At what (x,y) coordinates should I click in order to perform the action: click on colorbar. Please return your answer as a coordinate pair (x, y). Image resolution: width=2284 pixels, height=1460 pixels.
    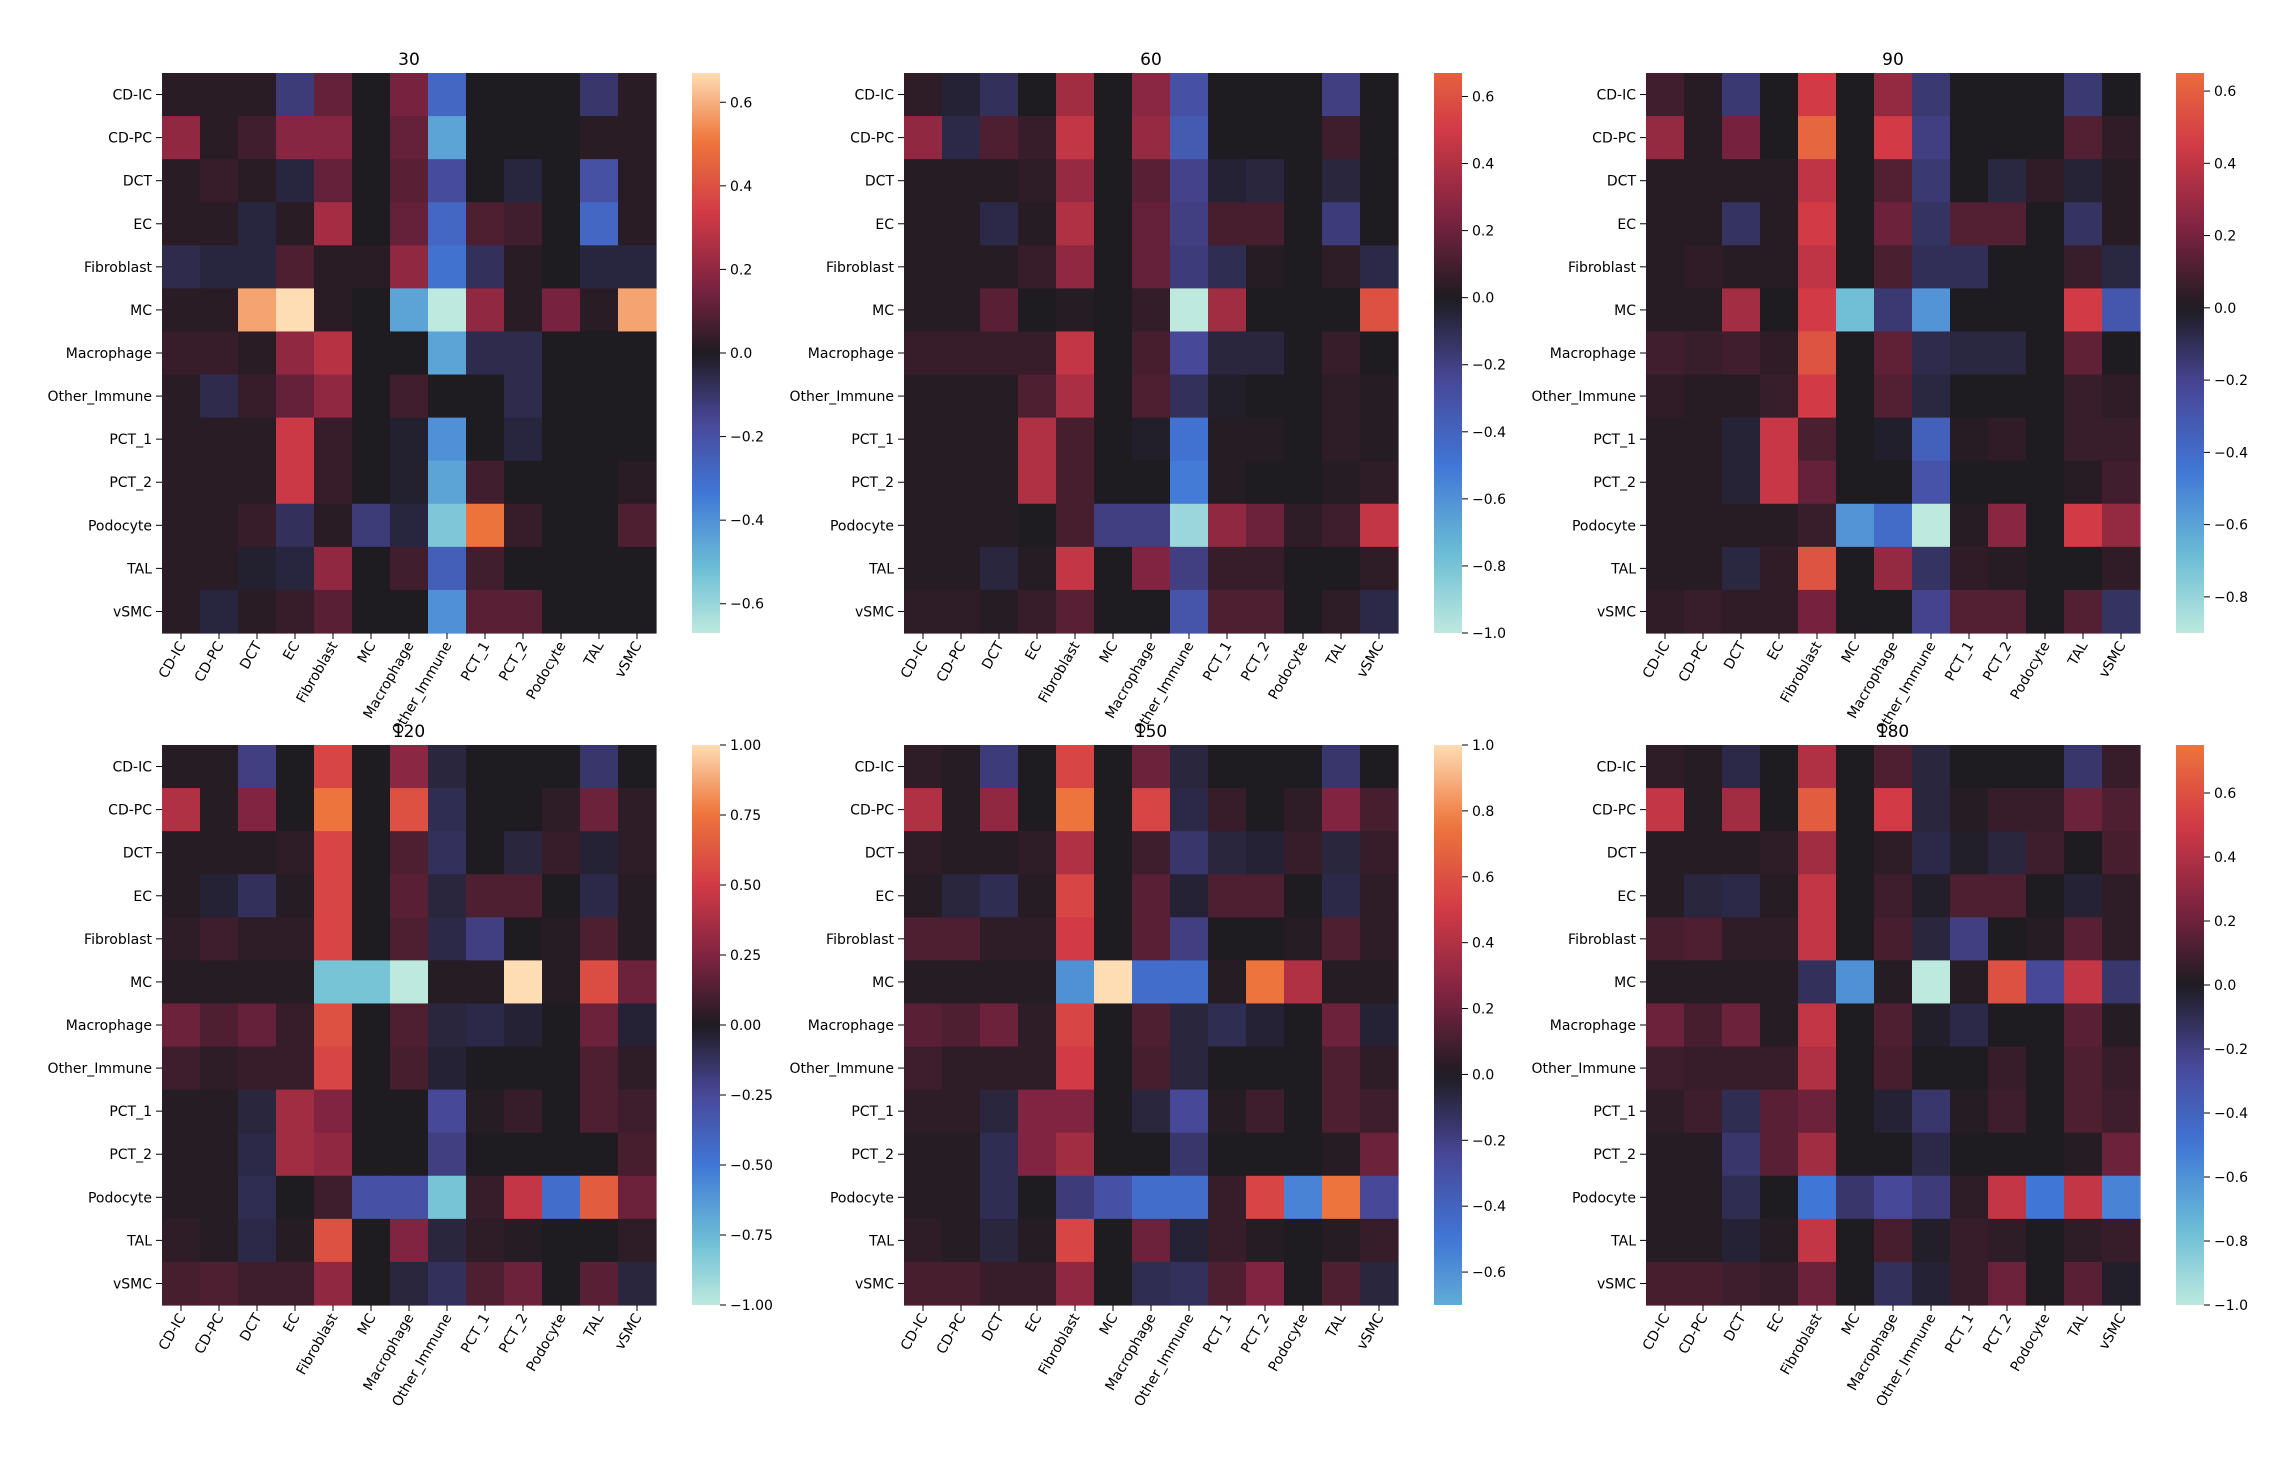
    Looking at the image, I should click on (2190, 353).